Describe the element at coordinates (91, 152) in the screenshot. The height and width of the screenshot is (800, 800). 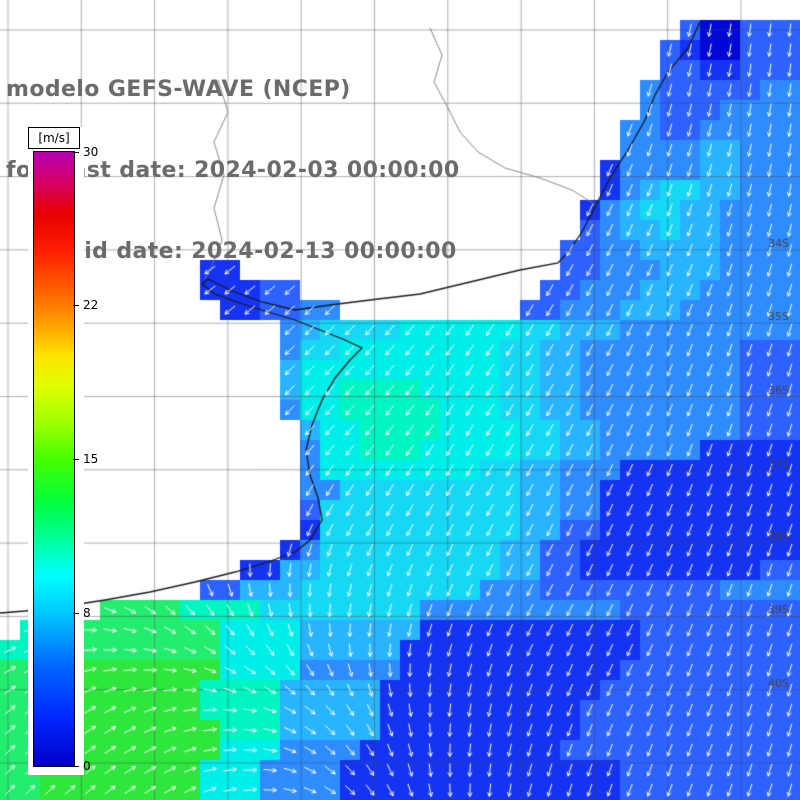
I see `colorbar-tick-label: 30` at that location.